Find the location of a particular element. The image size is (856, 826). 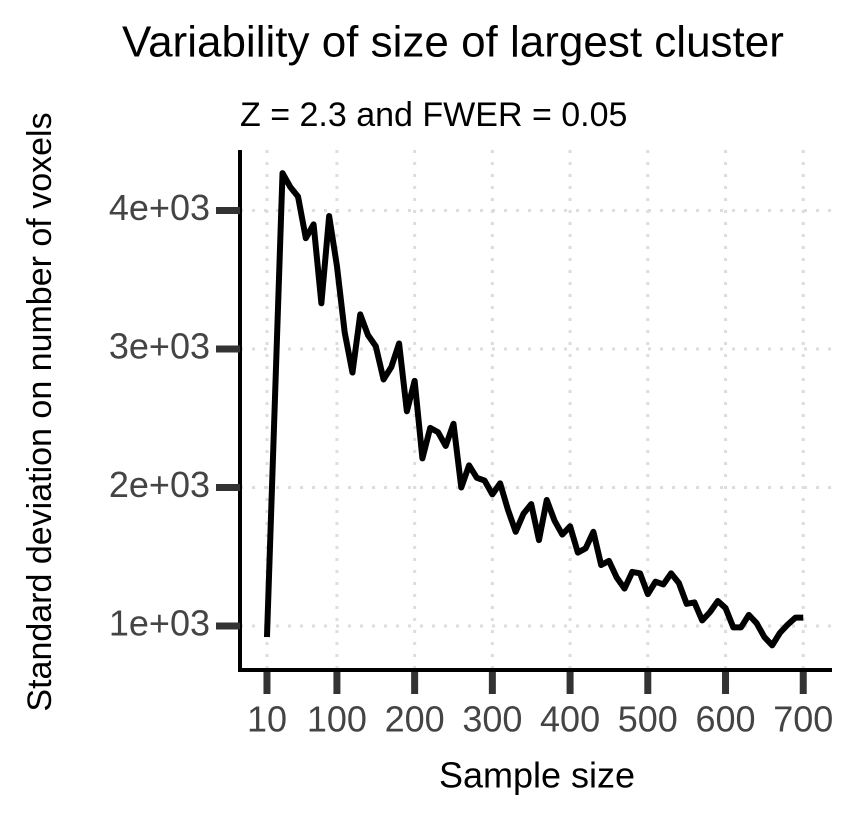

x-tick-label: 700 is located at coordinates (803, 719).